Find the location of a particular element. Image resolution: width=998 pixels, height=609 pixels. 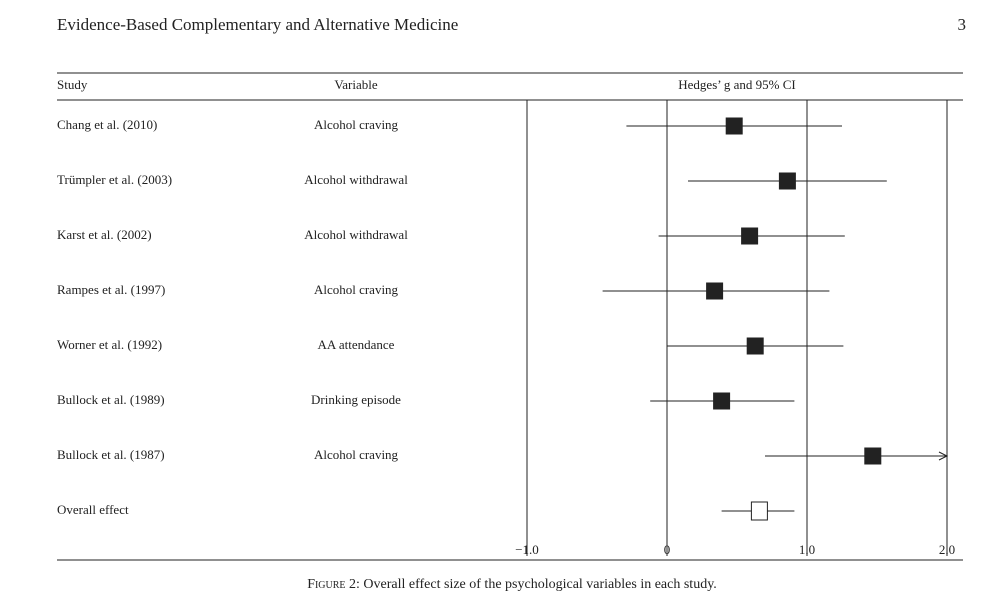

x-tick-label: 2.0 is located at coordinates (947, 549).